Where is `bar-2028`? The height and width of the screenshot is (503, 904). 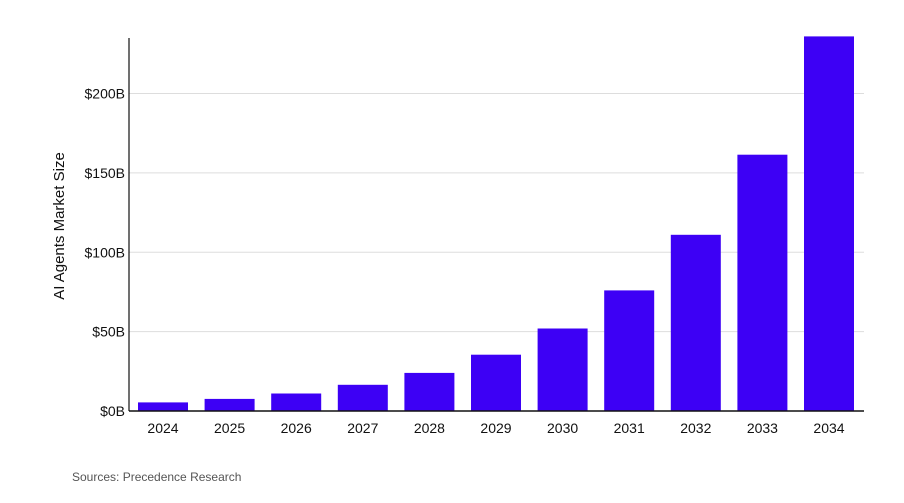 bar-2028 is located at coordinates (429, 391).